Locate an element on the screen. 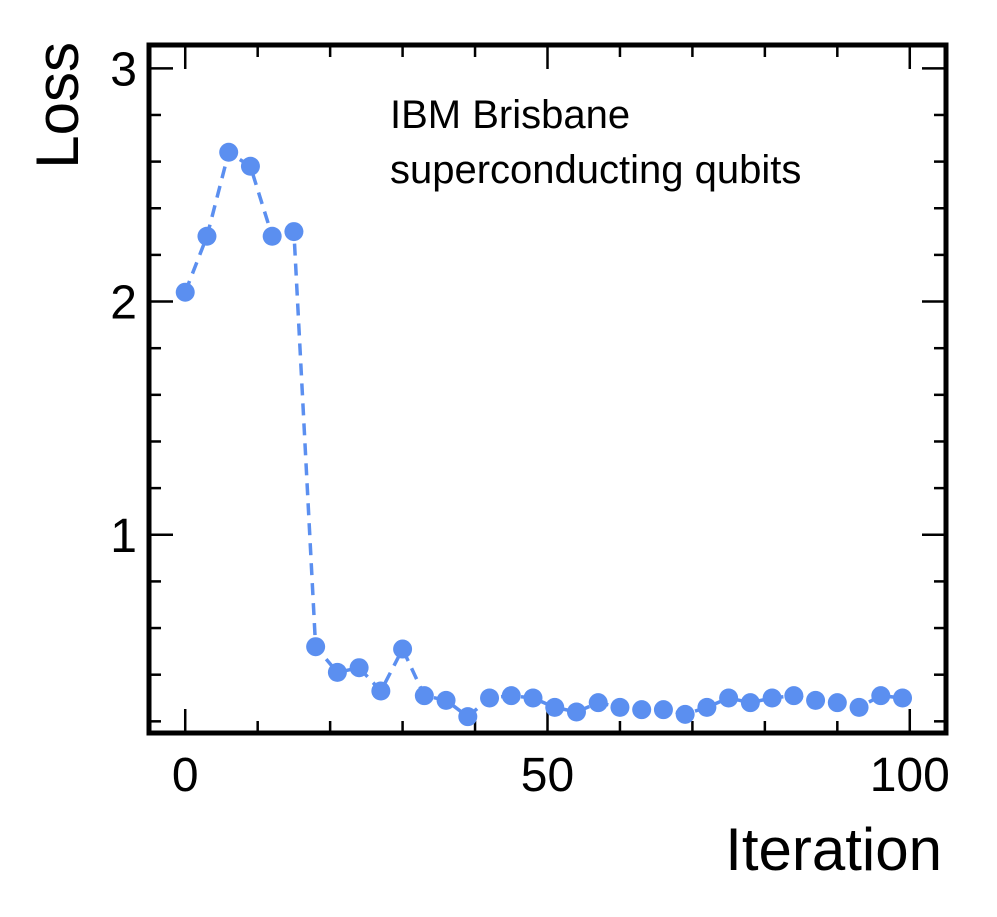  y-tick-label: 2 is located at coordinates (123, 303).